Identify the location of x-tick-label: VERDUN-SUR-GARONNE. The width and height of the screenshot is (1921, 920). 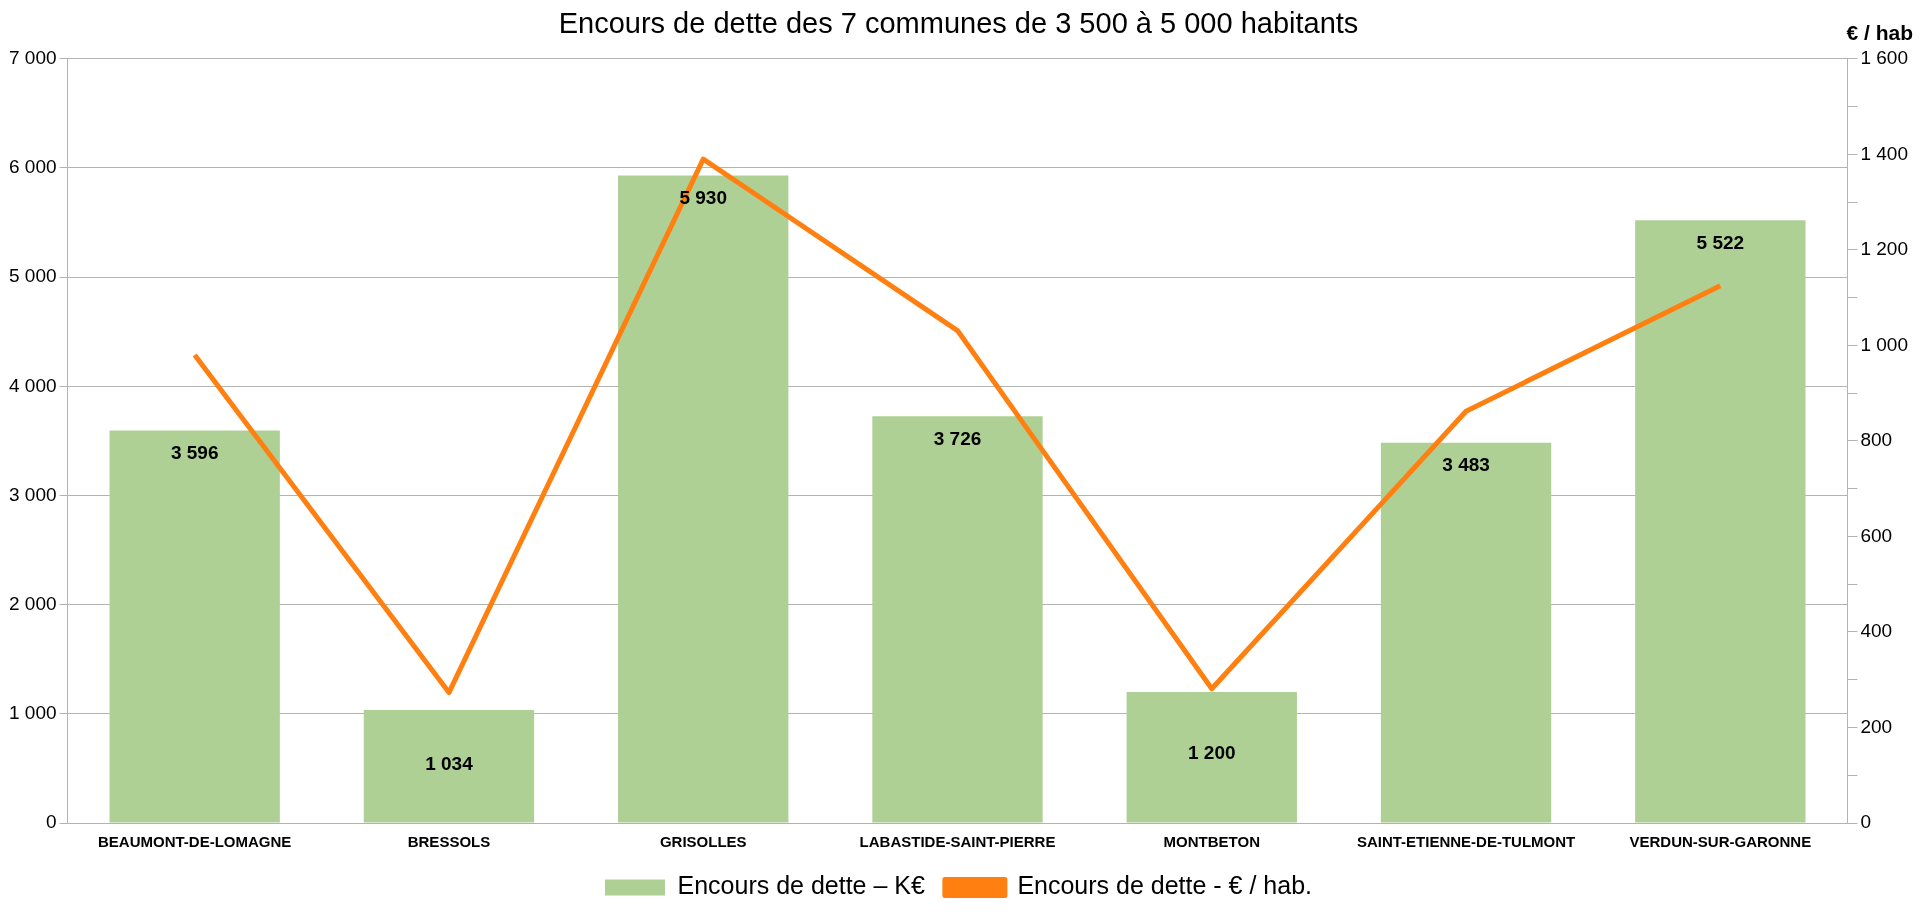
(1720, 842).